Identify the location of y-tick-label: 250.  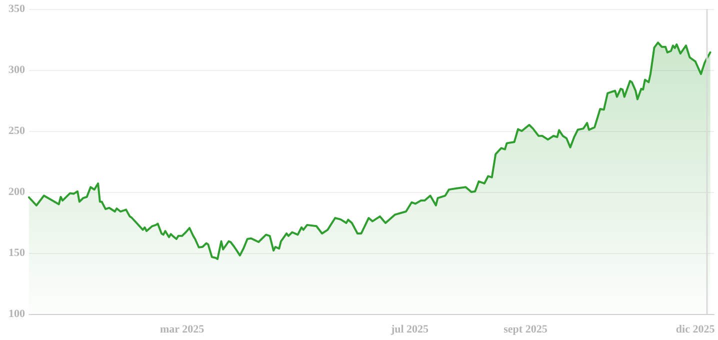
(17, 131).